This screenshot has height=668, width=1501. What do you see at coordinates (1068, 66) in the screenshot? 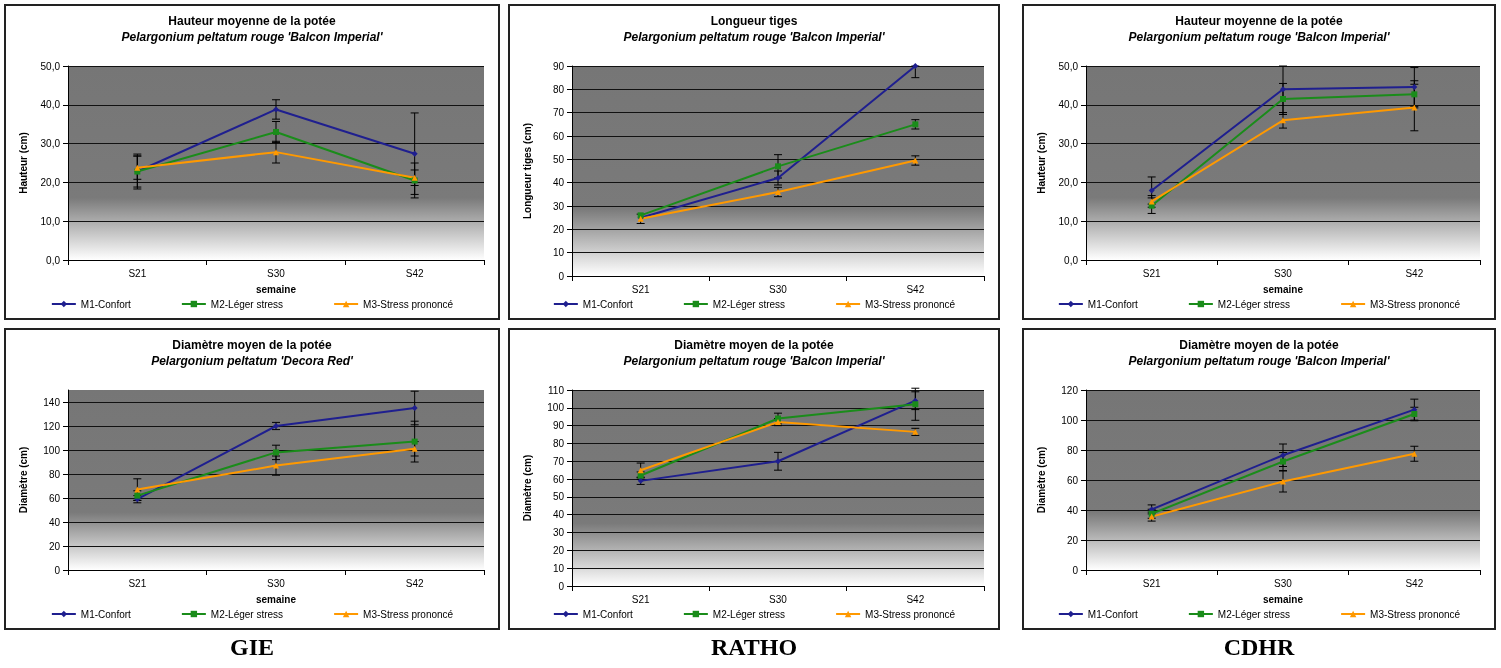
I see `y-tick-label: 50,0` at bounding box center [1068, 66].